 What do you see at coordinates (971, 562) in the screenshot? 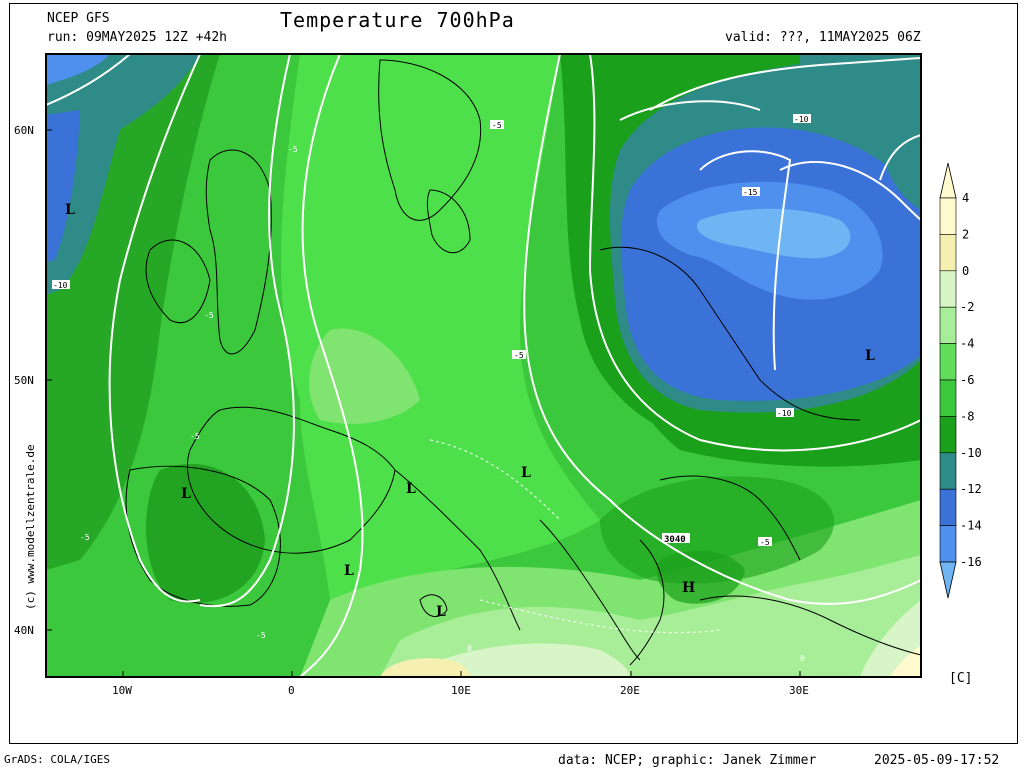
I see `colorbar-level-label: -16` at bounding box center [971, 562].